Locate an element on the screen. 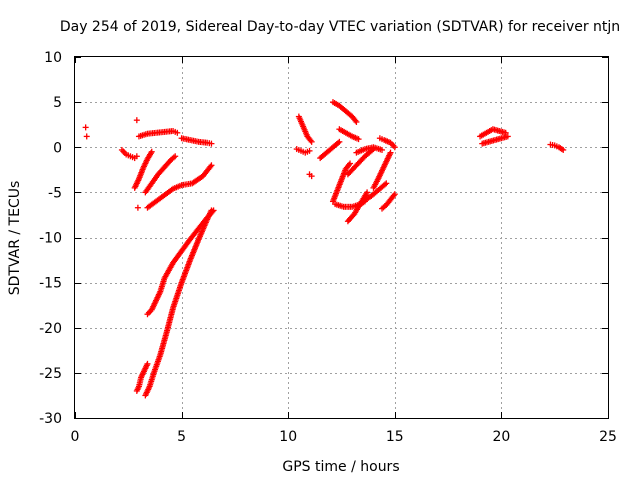 The image size is (640, 480). x-tick-label: 0 is located at coordinates (75, 437).